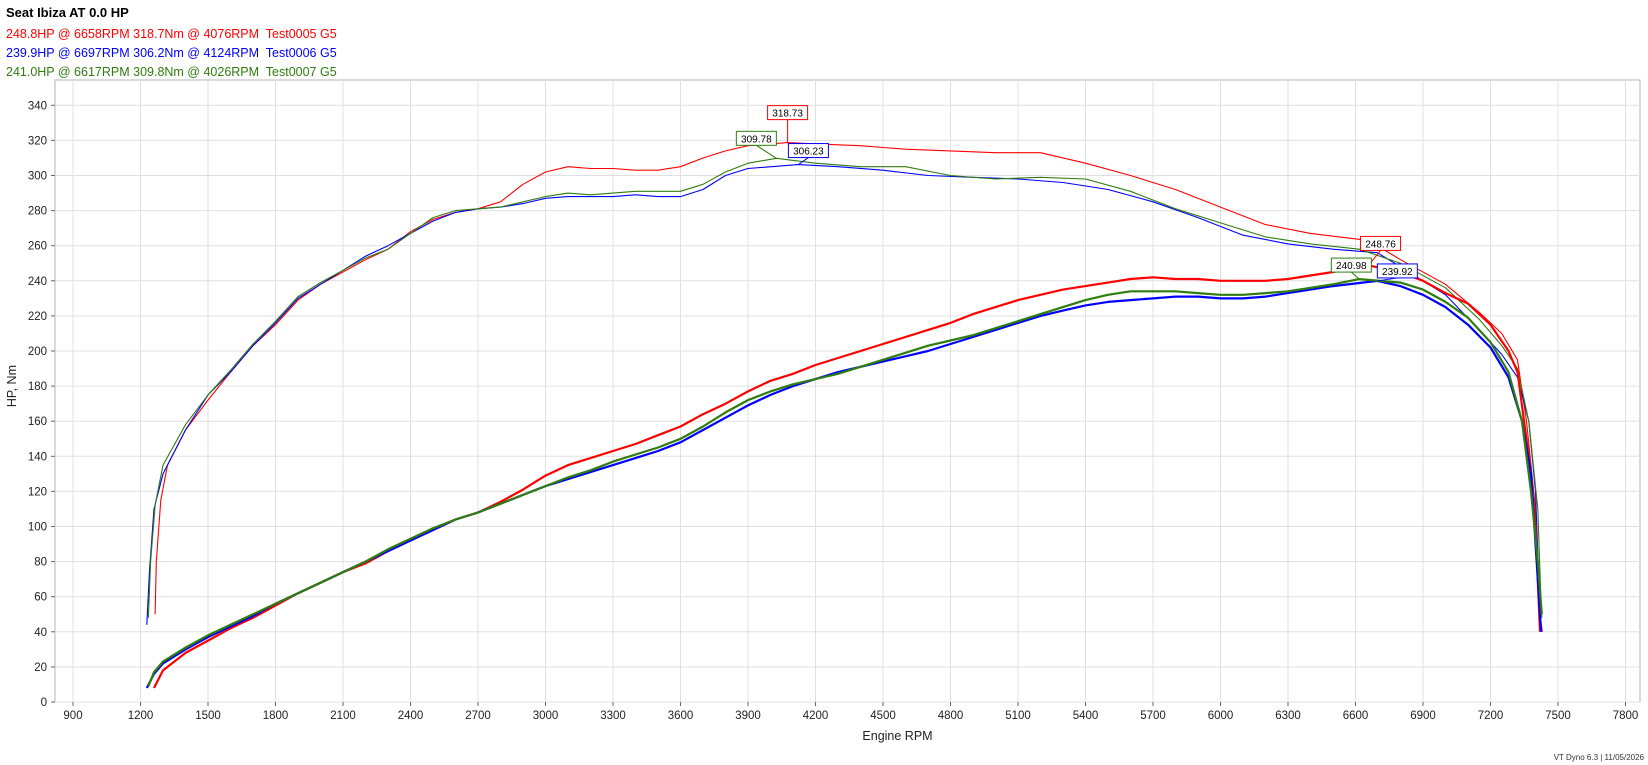 The width and height of the screenshot is (1648, 765). I want to click on y-tick-label: 280, so click(37, 212).